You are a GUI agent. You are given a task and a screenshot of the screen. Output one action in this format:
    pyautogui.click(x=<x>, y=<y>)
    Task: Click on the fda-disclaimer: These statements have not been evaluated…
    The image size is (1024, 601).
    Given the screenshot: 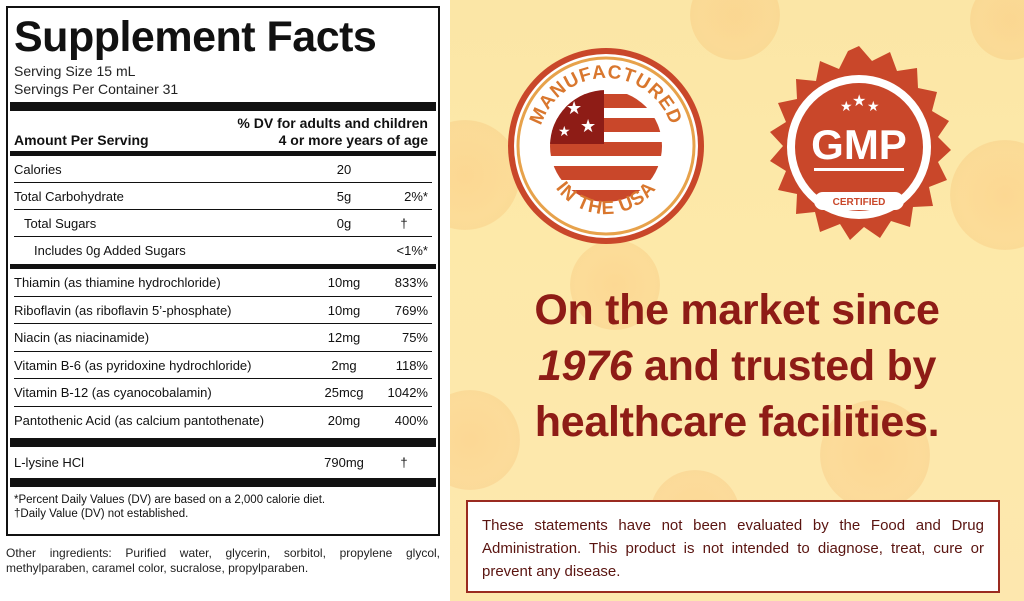 What is the action you would take?
    pyautogui.click(x=733, y=546)
    